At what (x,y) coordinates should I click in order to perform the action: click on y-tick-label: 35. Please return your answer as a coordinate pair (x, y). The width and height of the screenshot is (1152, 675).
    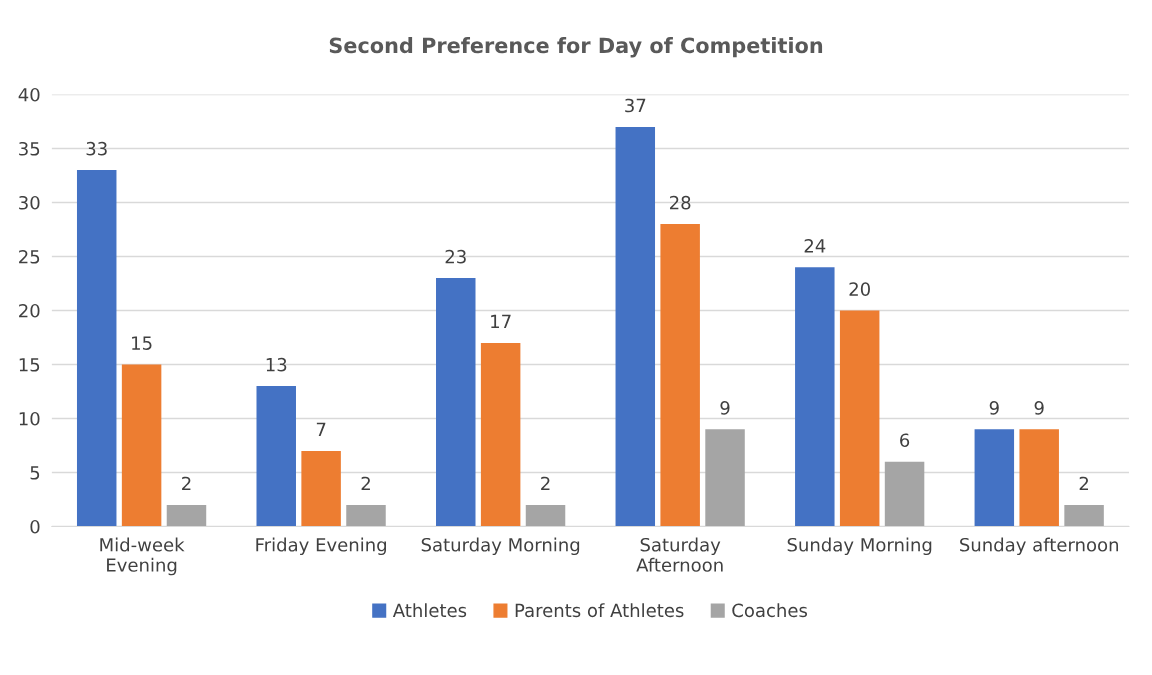
    Looking at the image, I should click on (29, 148).